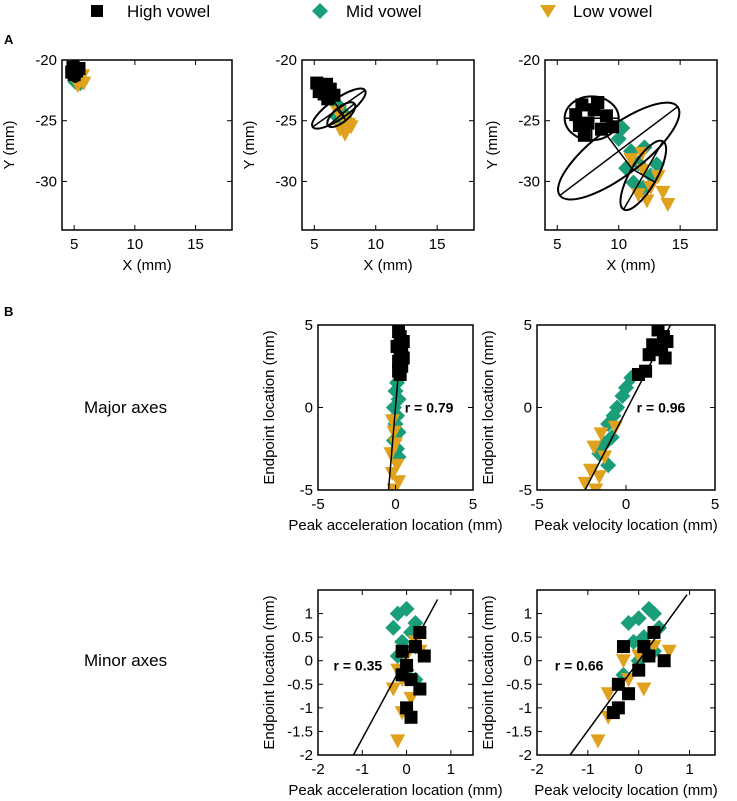 The image size is (737, 801). What do you see at coordinates (9, 39) in the screenshot?
I see `panel-label-a: A` at bounding box center [9, 39].